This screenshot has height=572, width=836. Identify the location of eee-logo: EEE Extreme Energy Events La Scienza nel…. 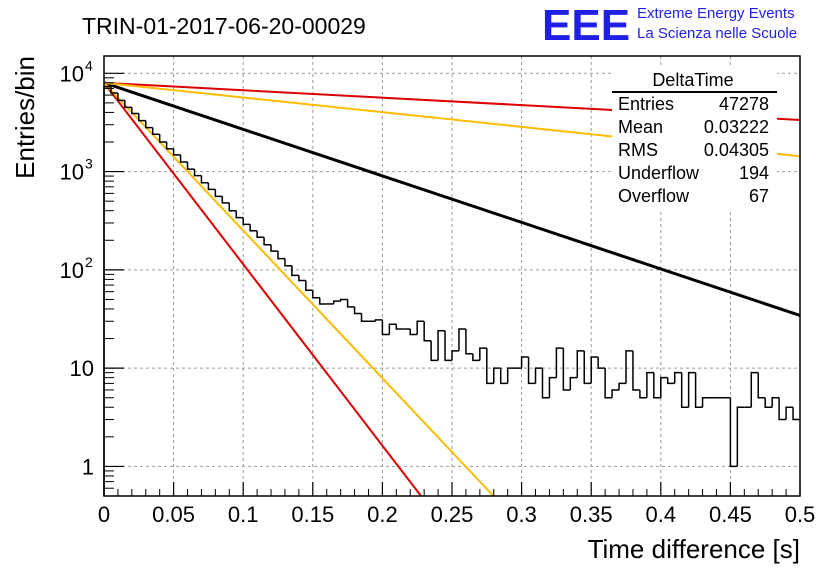
(669, 25).